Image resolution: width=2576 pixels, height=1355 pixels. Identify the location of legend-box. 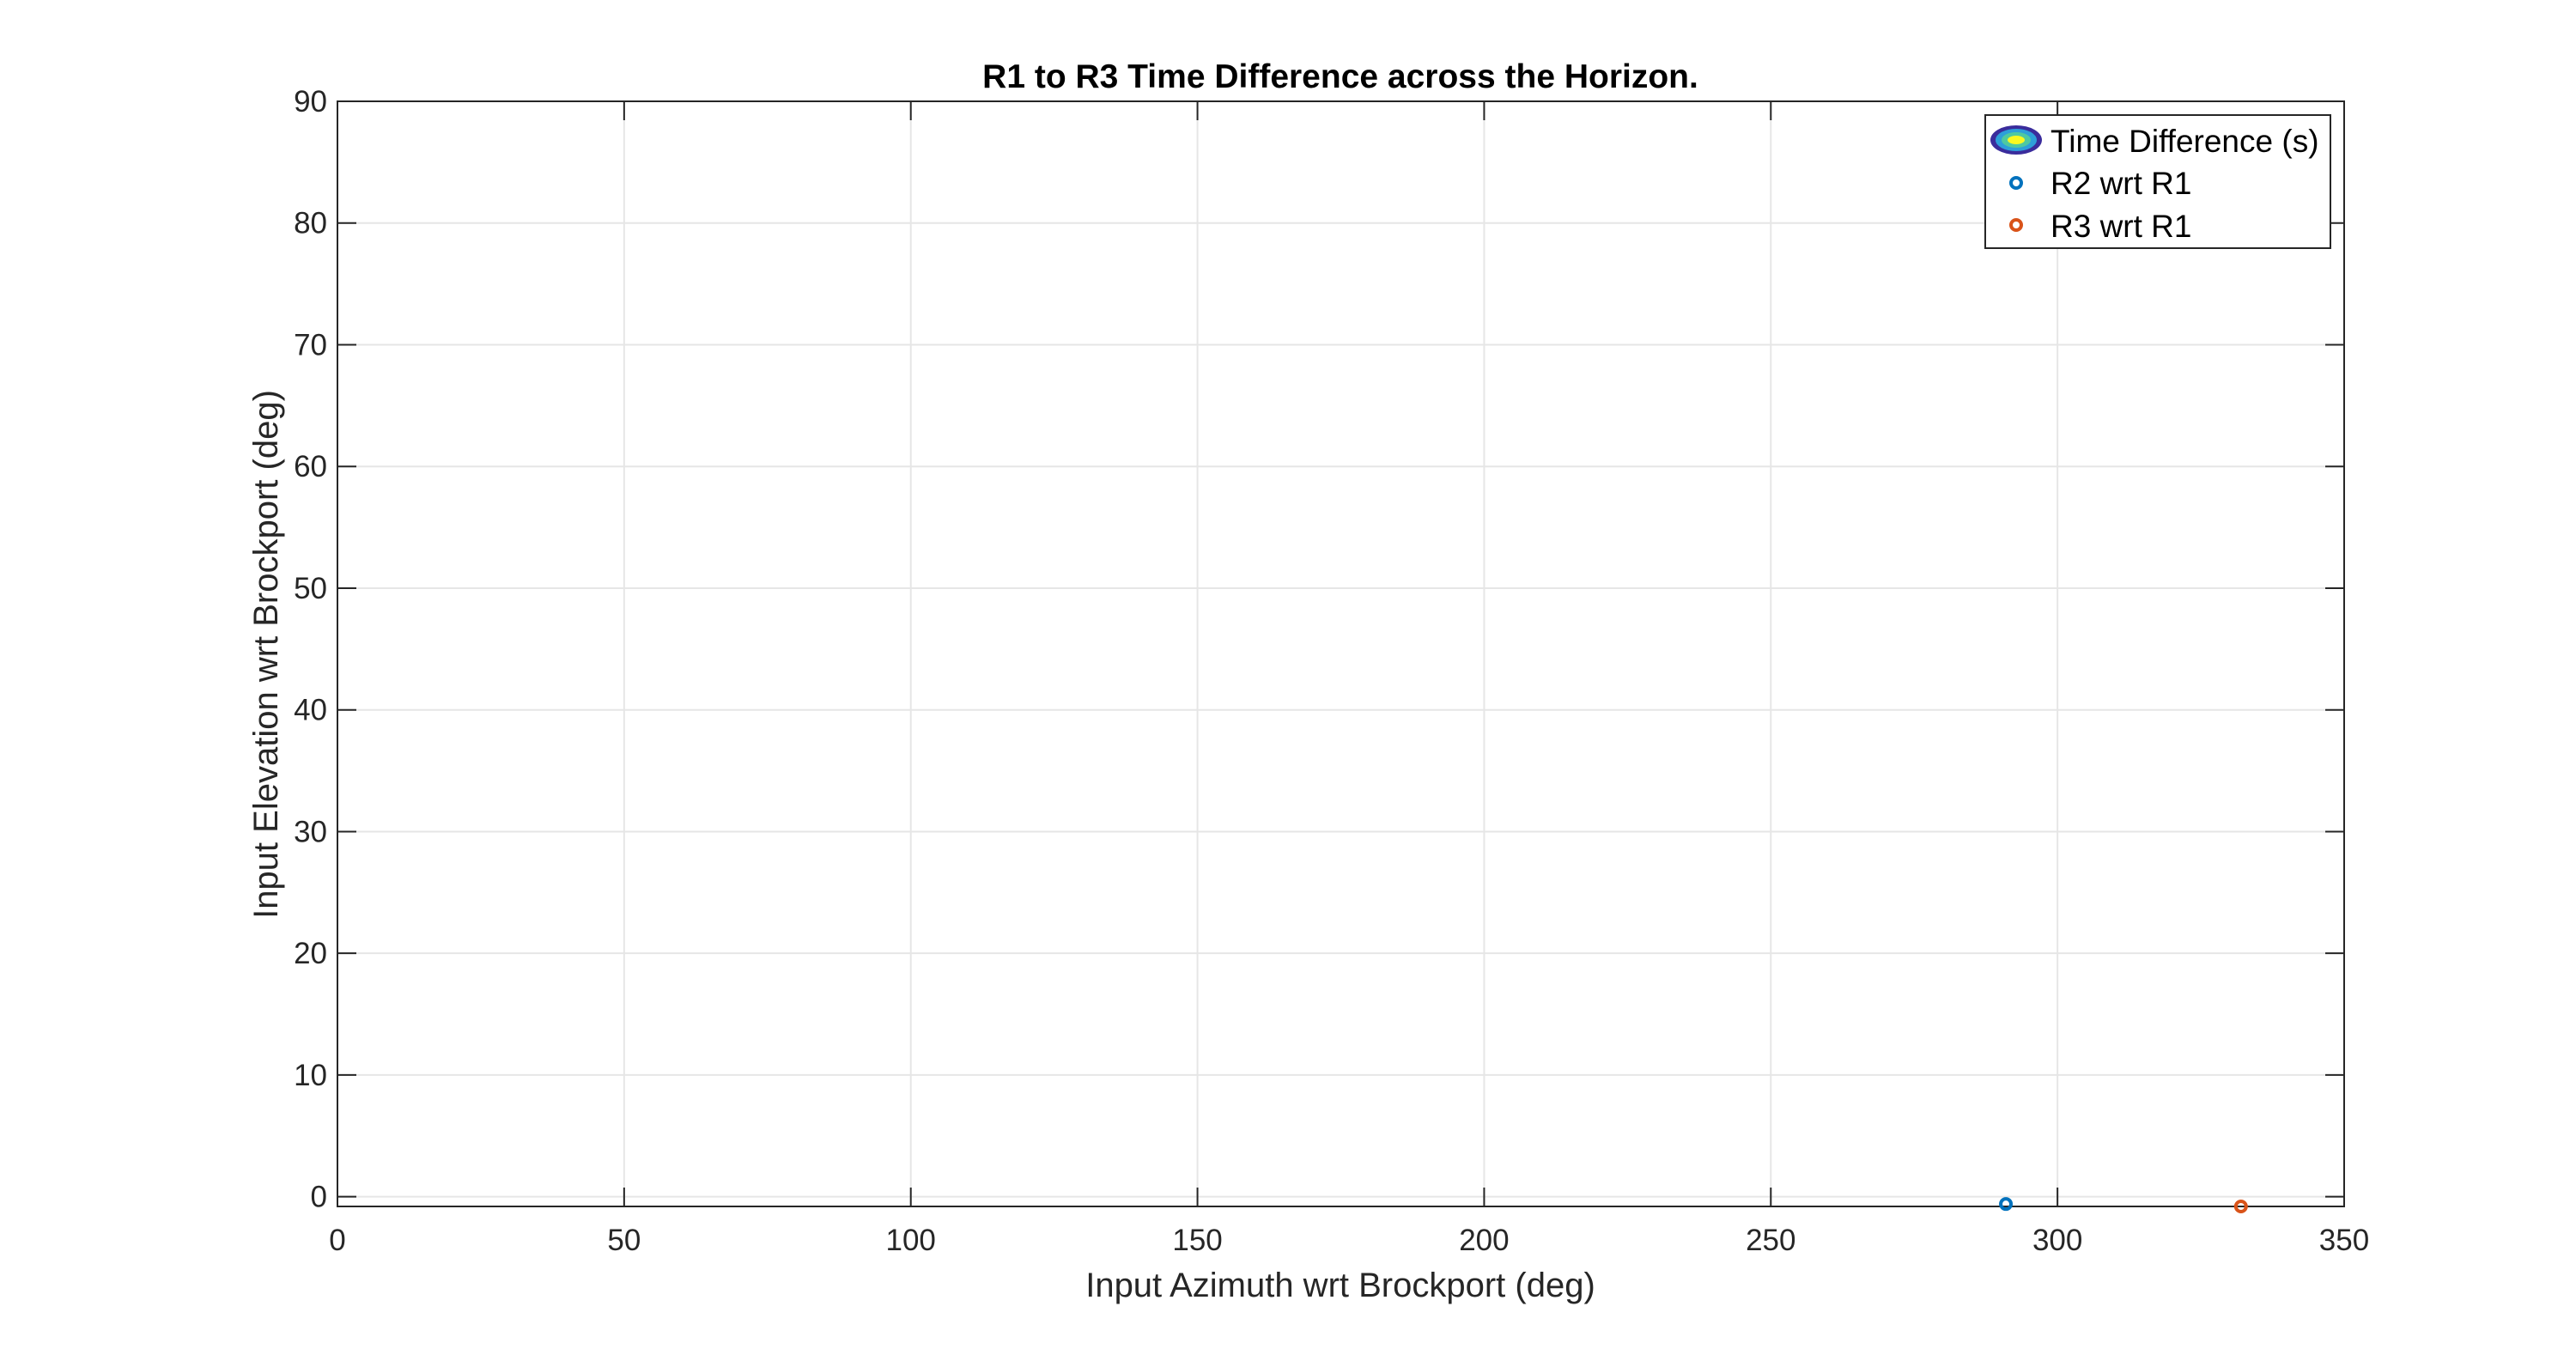
(2157, 181).